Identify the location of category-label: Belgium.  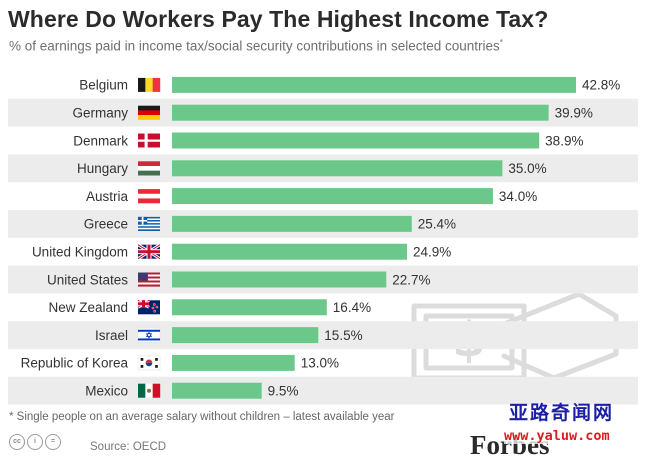
(103, 85).